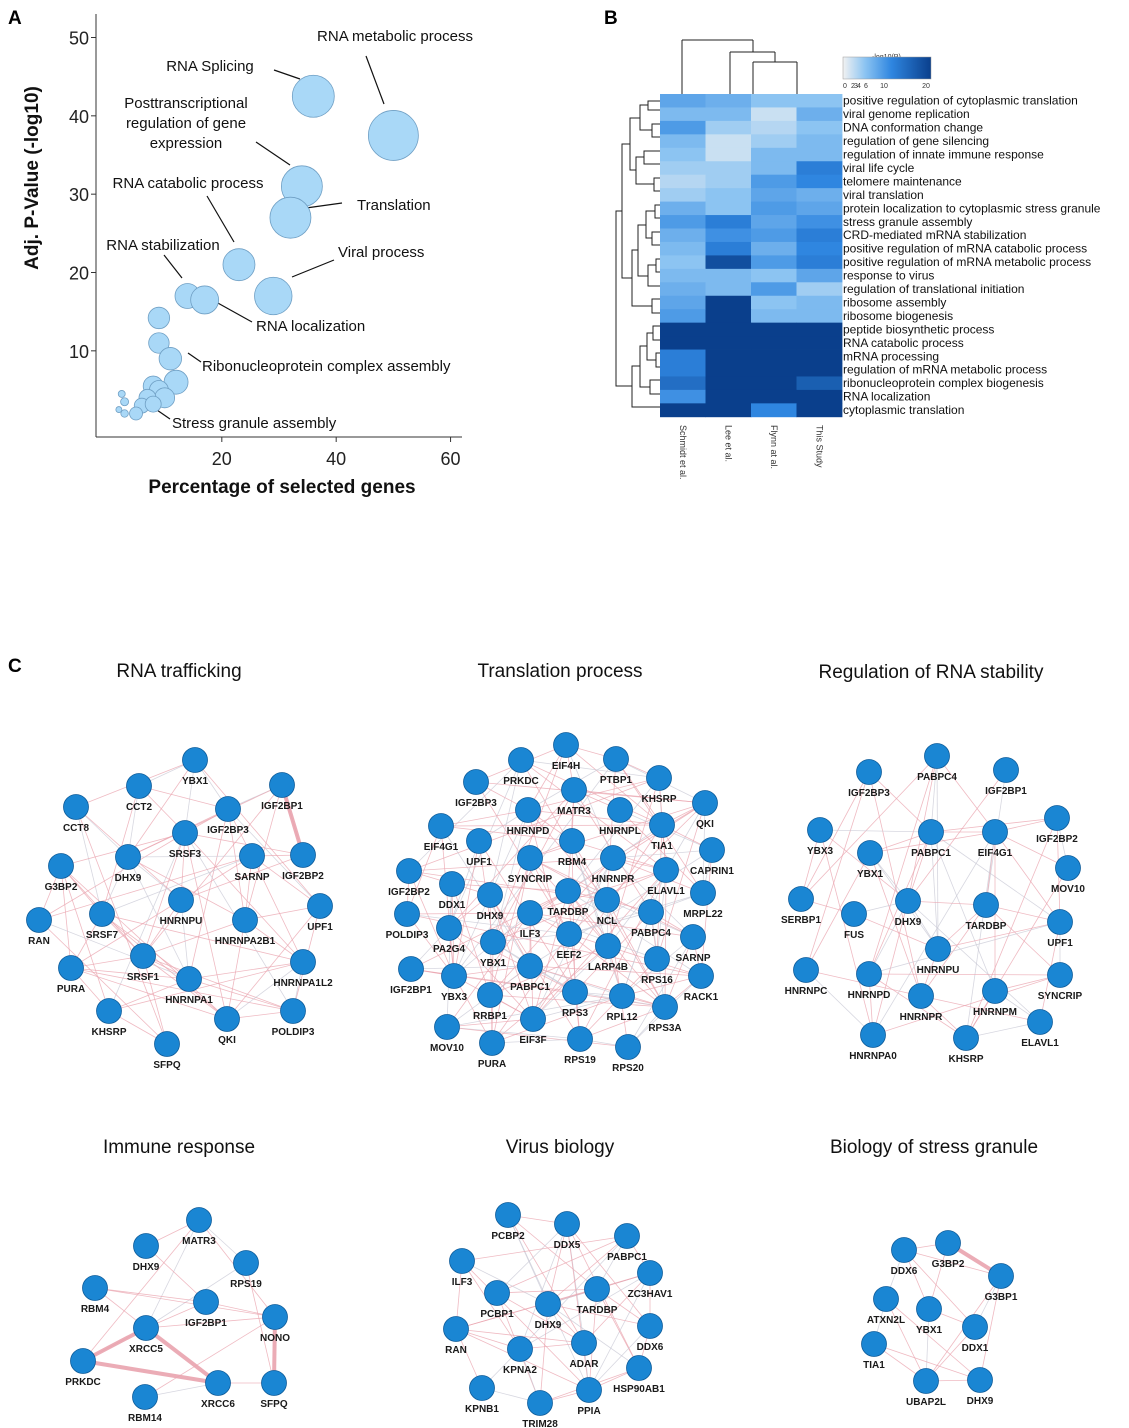 The width and height of the screenshot is (1129, 1428). I want to click on node-label-igf2bp2: IGF2BP2, so click(303, 876).